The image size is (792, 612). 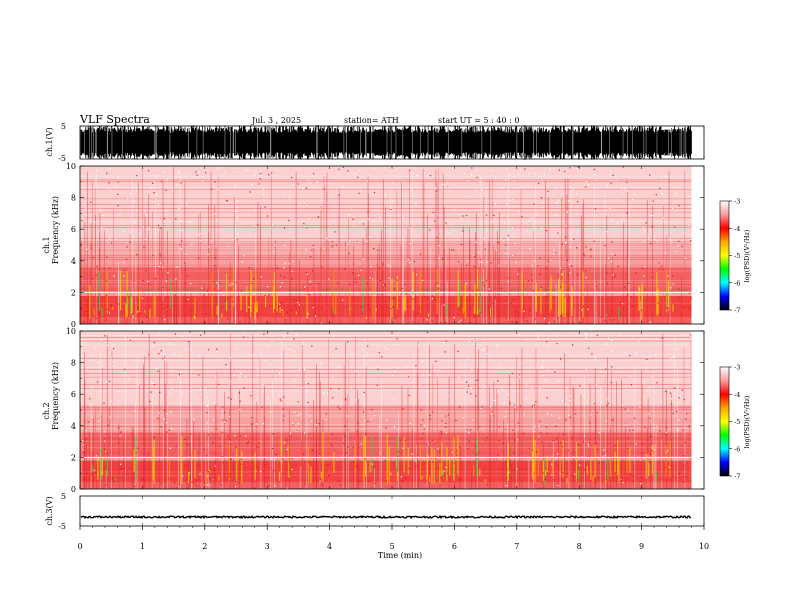 What do you see at coordinates (386, 142) in the screenshot?
I see `ch1-waveform-trace` at bounding box center [386, 142].